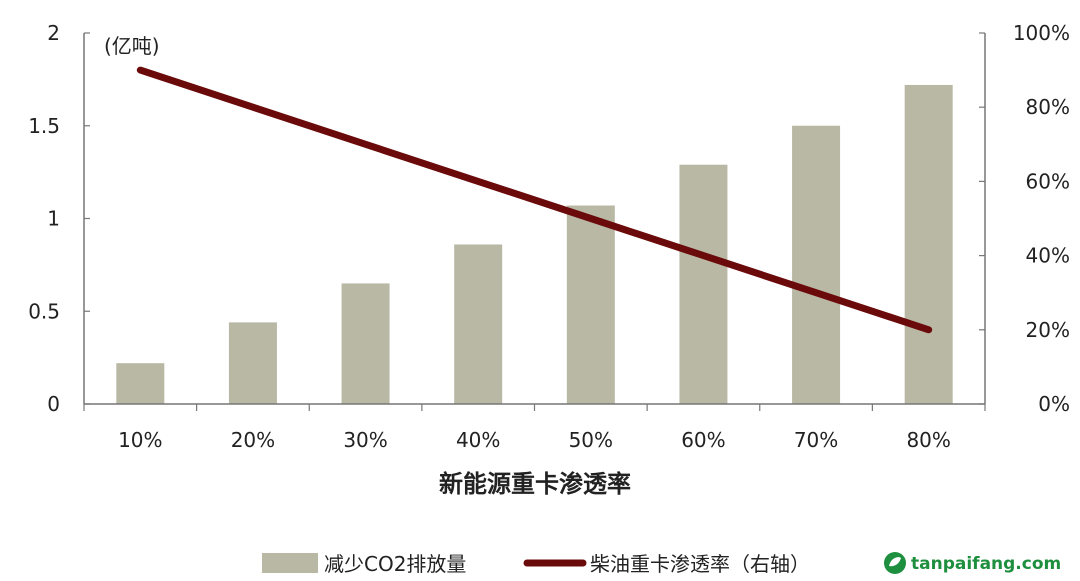  I want to click on bar-60%, so click(703, 284).